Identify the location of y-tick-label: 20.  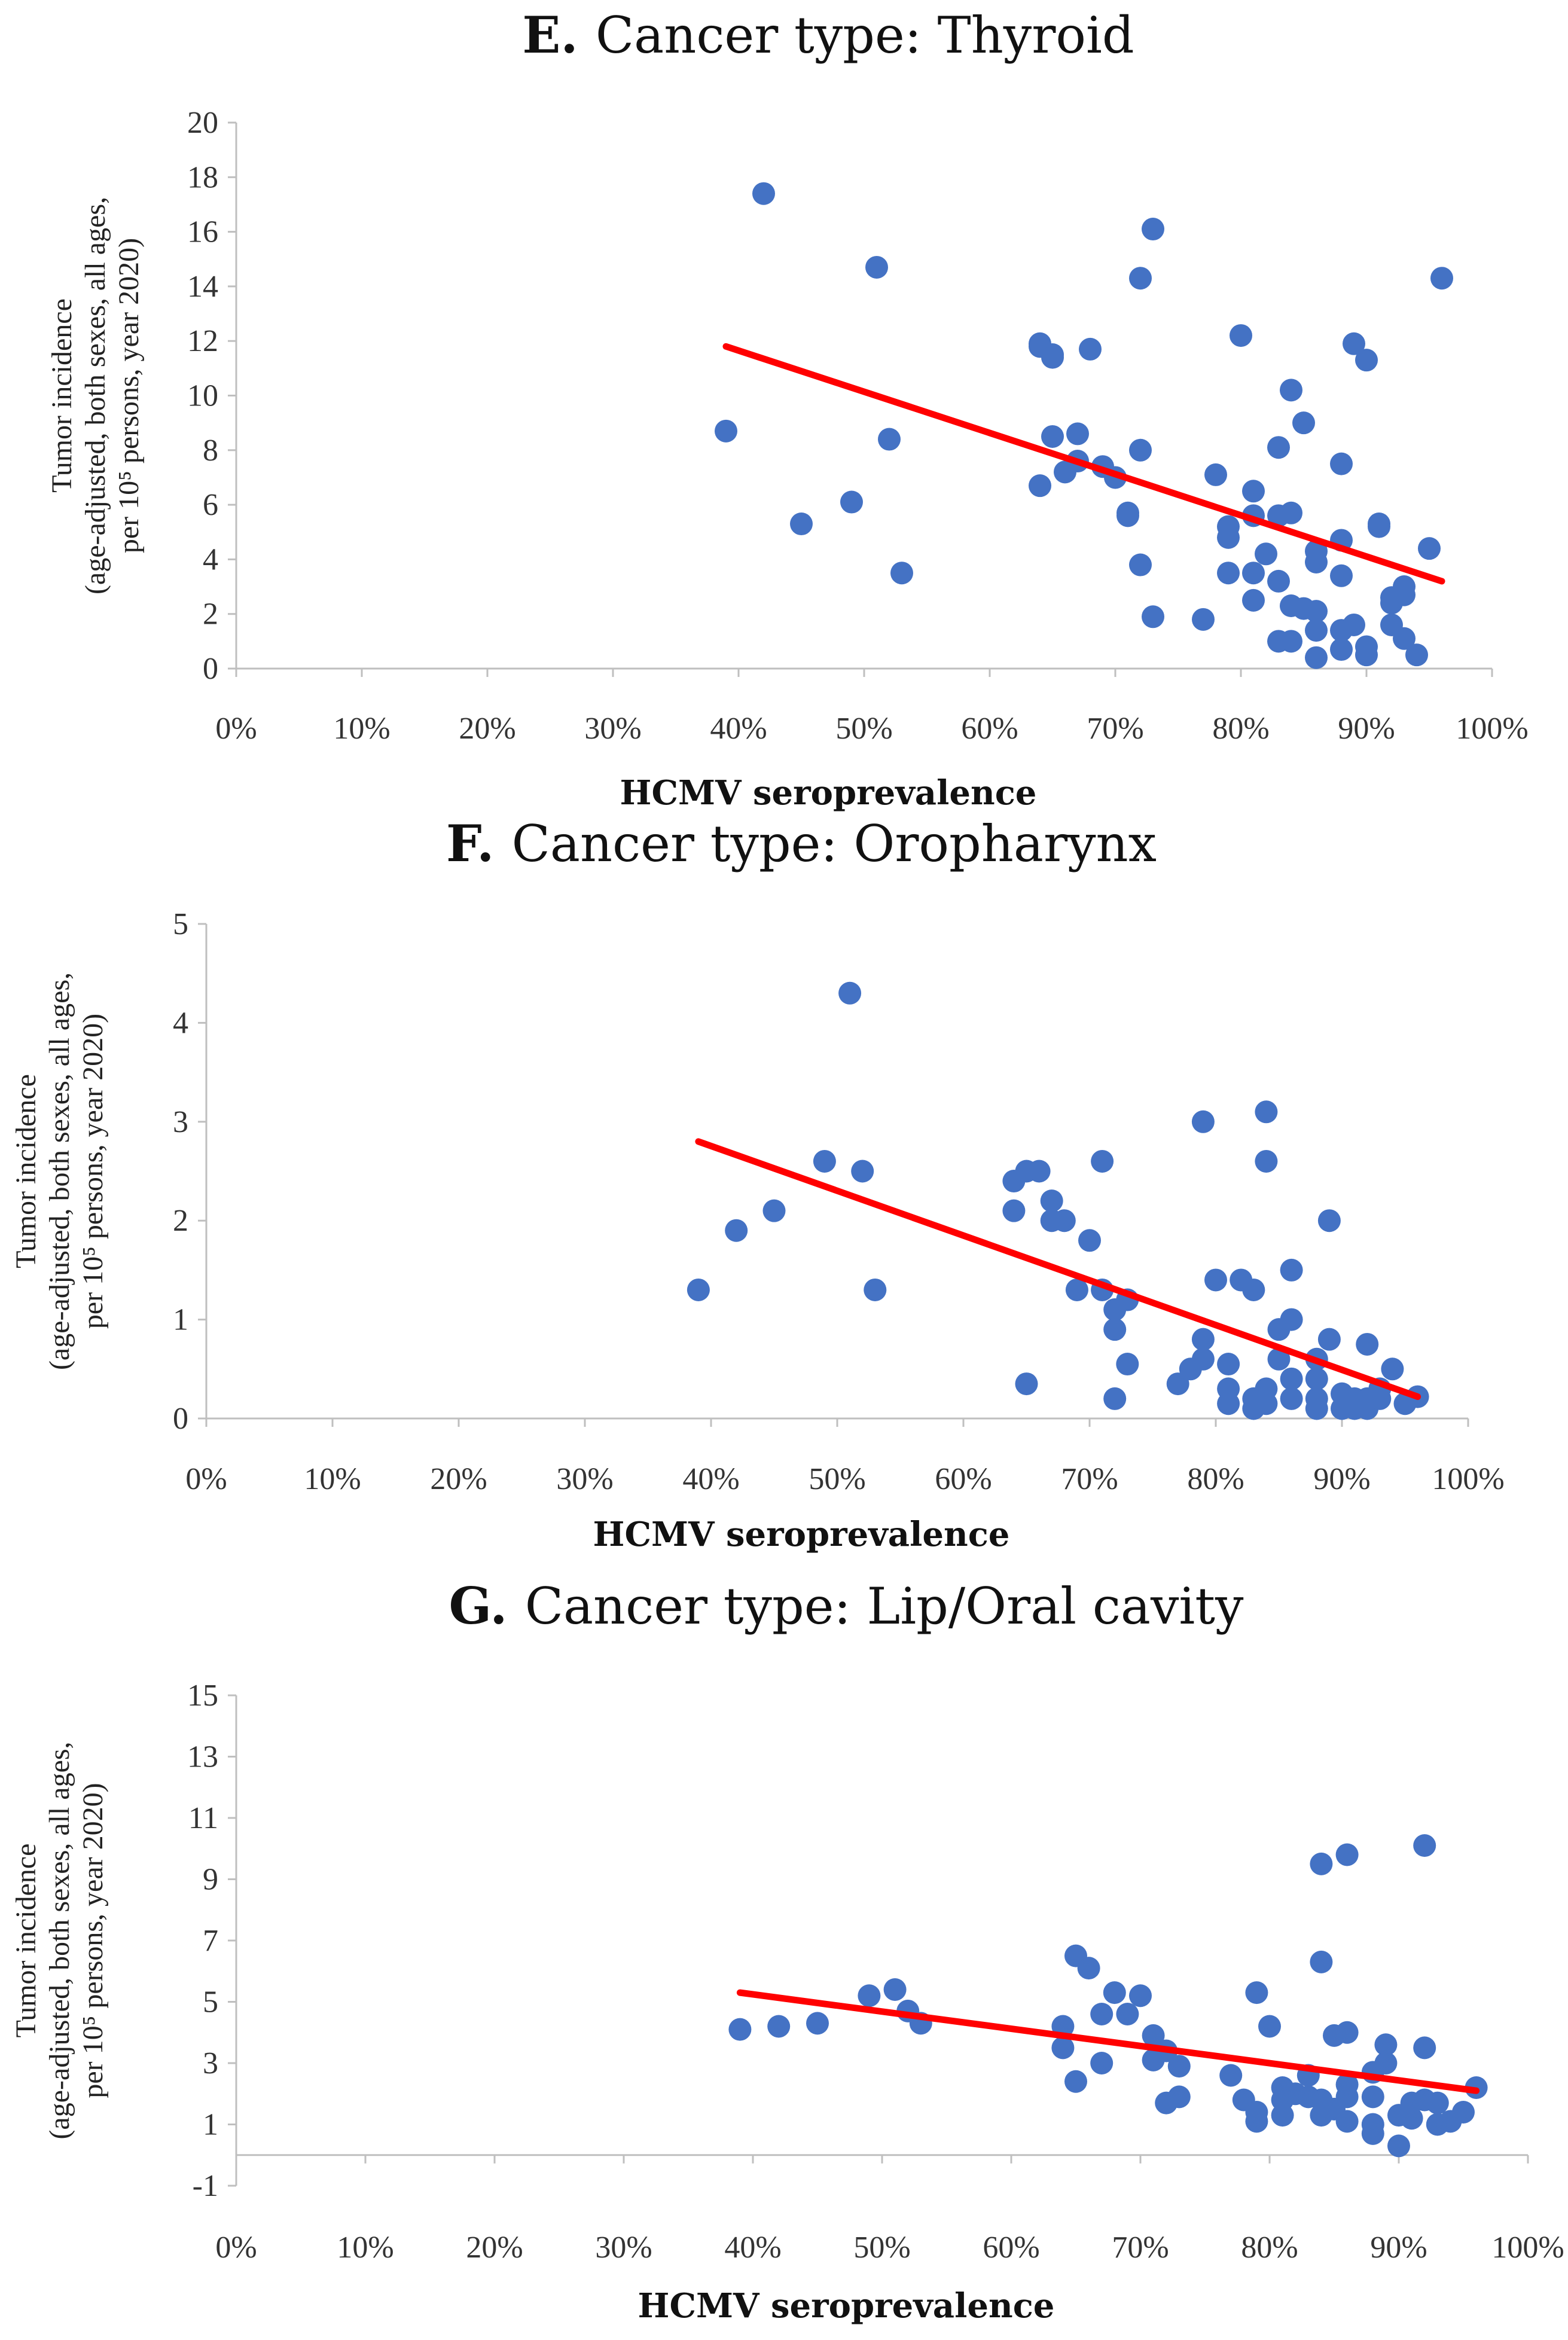
(202, 123).